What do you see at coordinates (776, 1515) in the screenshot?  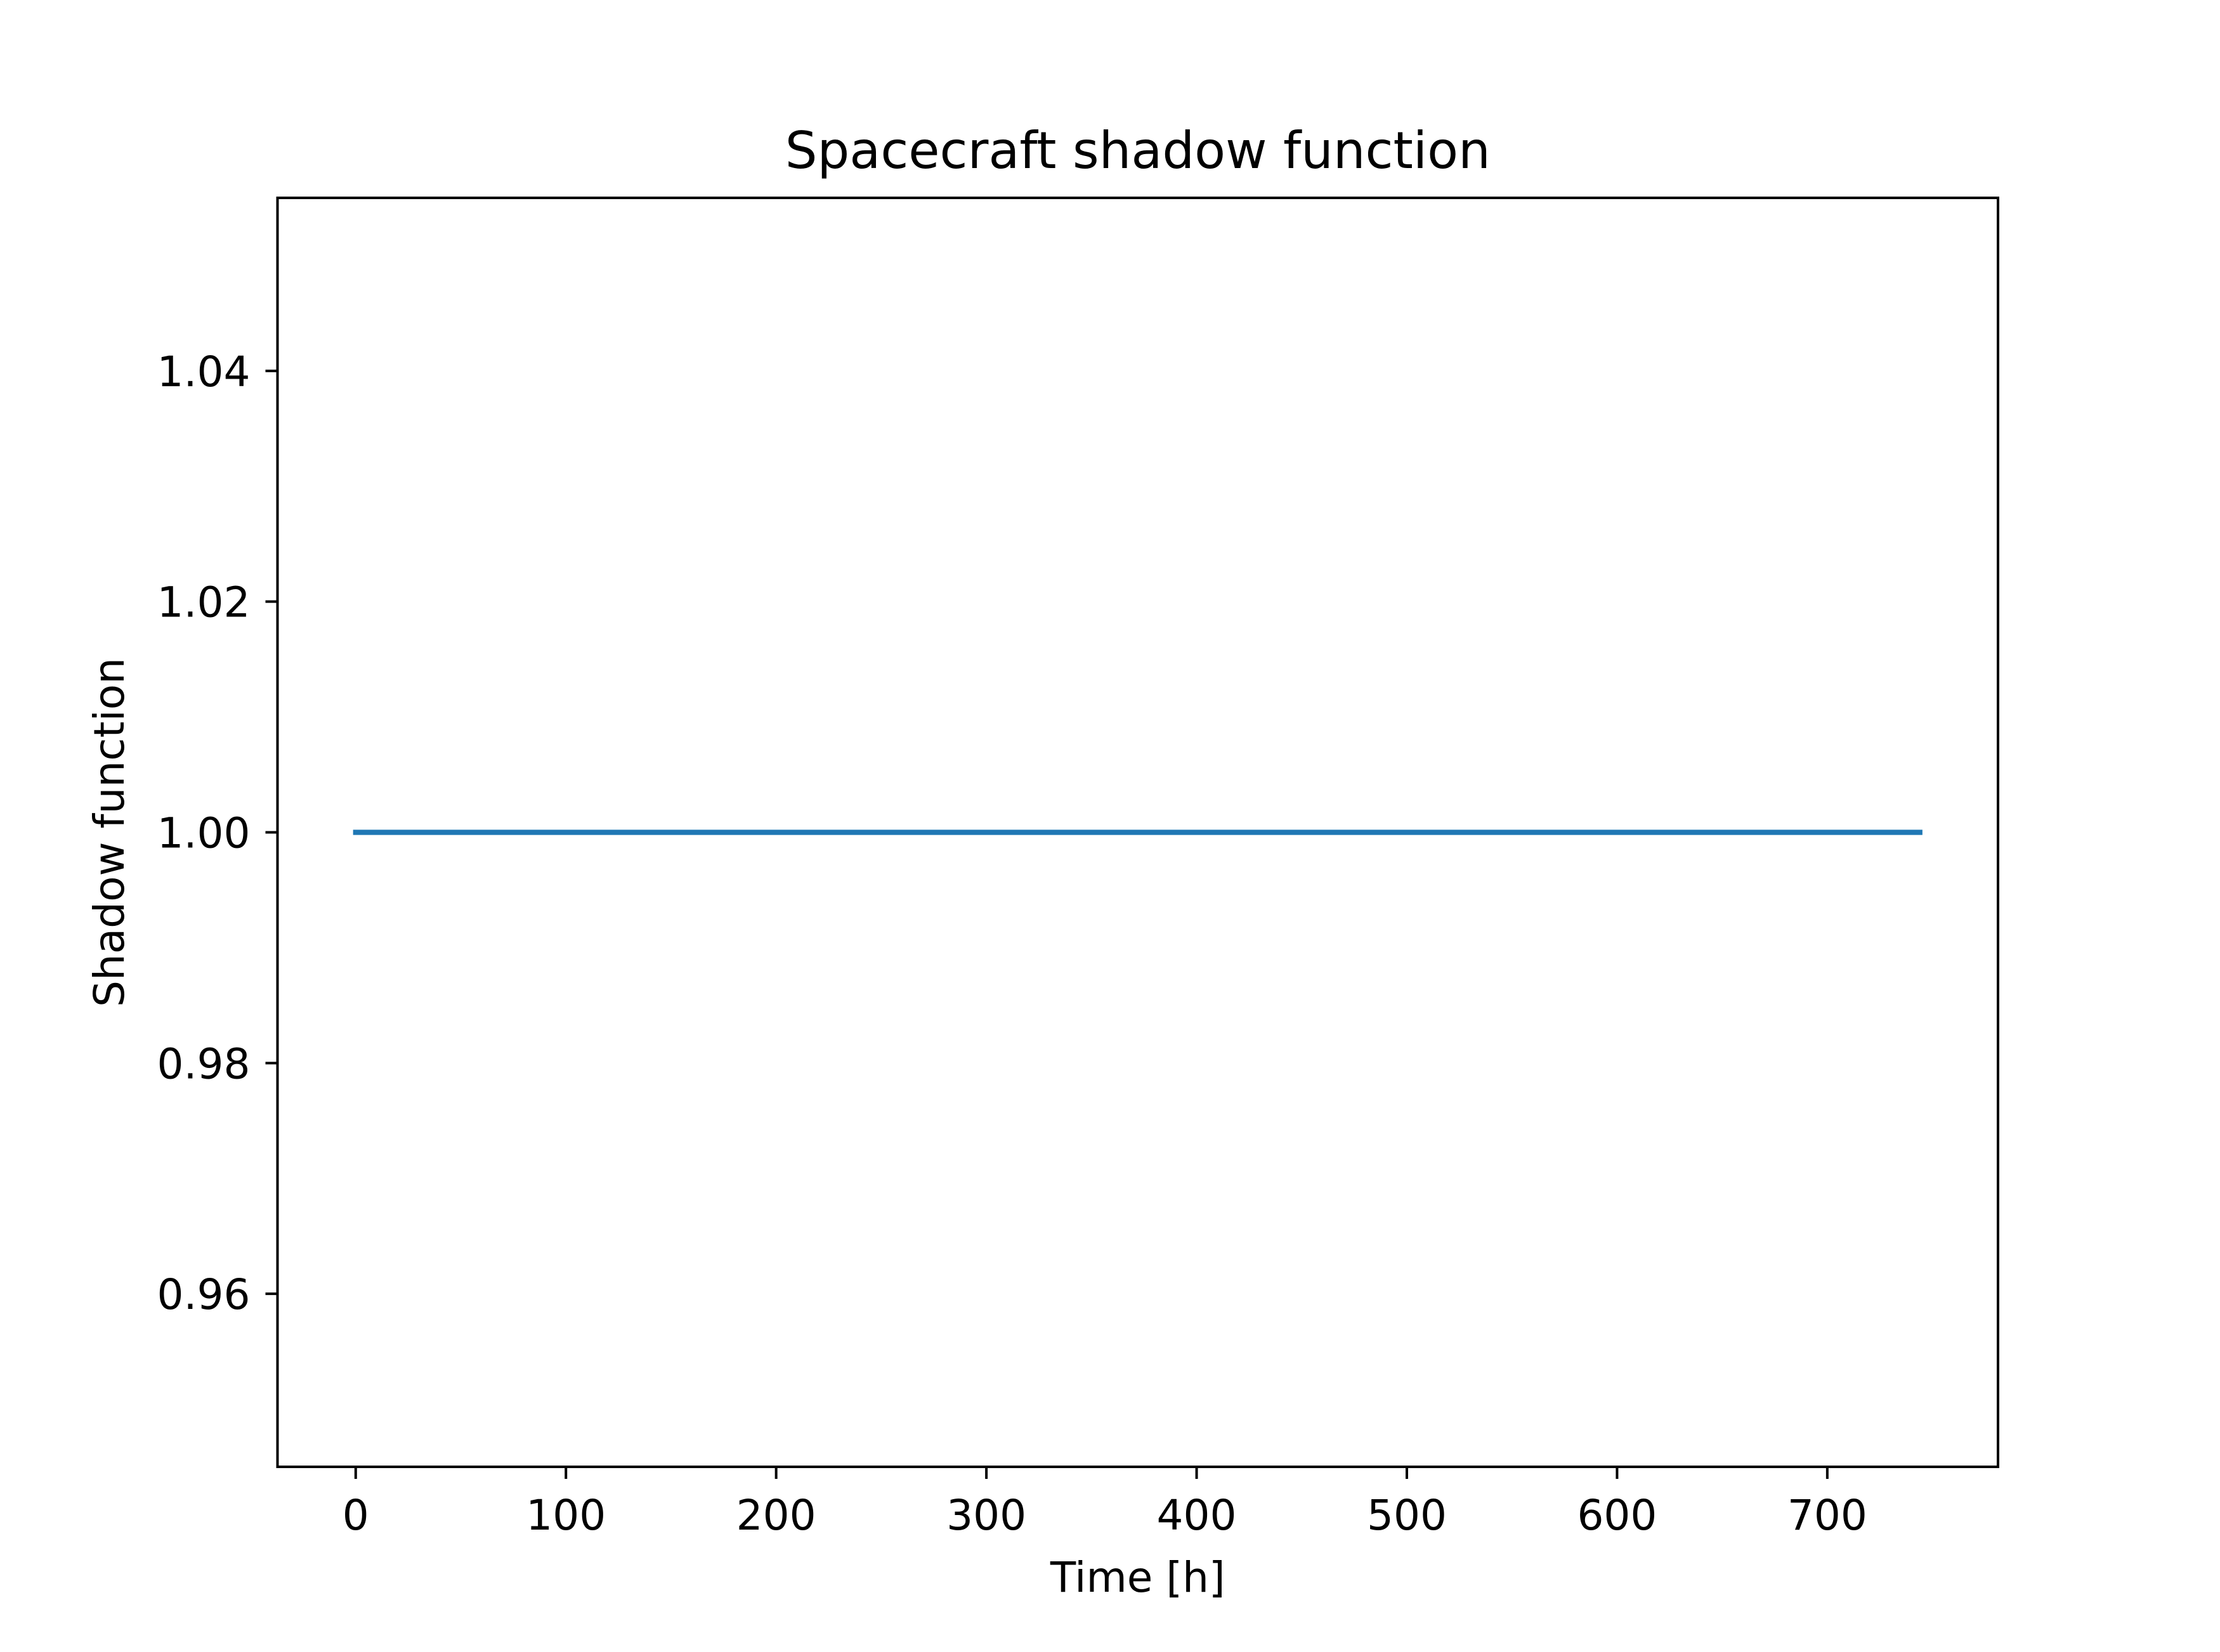 I see `x-tick-label: 200` at bounding box center [776, 1515].